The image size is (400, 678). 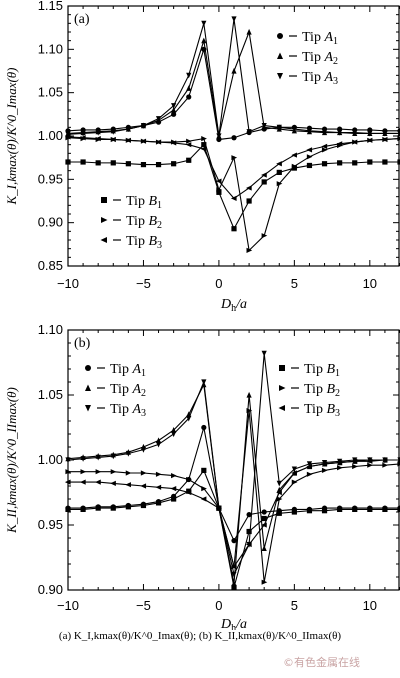 I want to click on panel-a-legend-tip-b3-label: Tip B3, so click(x=144, y=242).